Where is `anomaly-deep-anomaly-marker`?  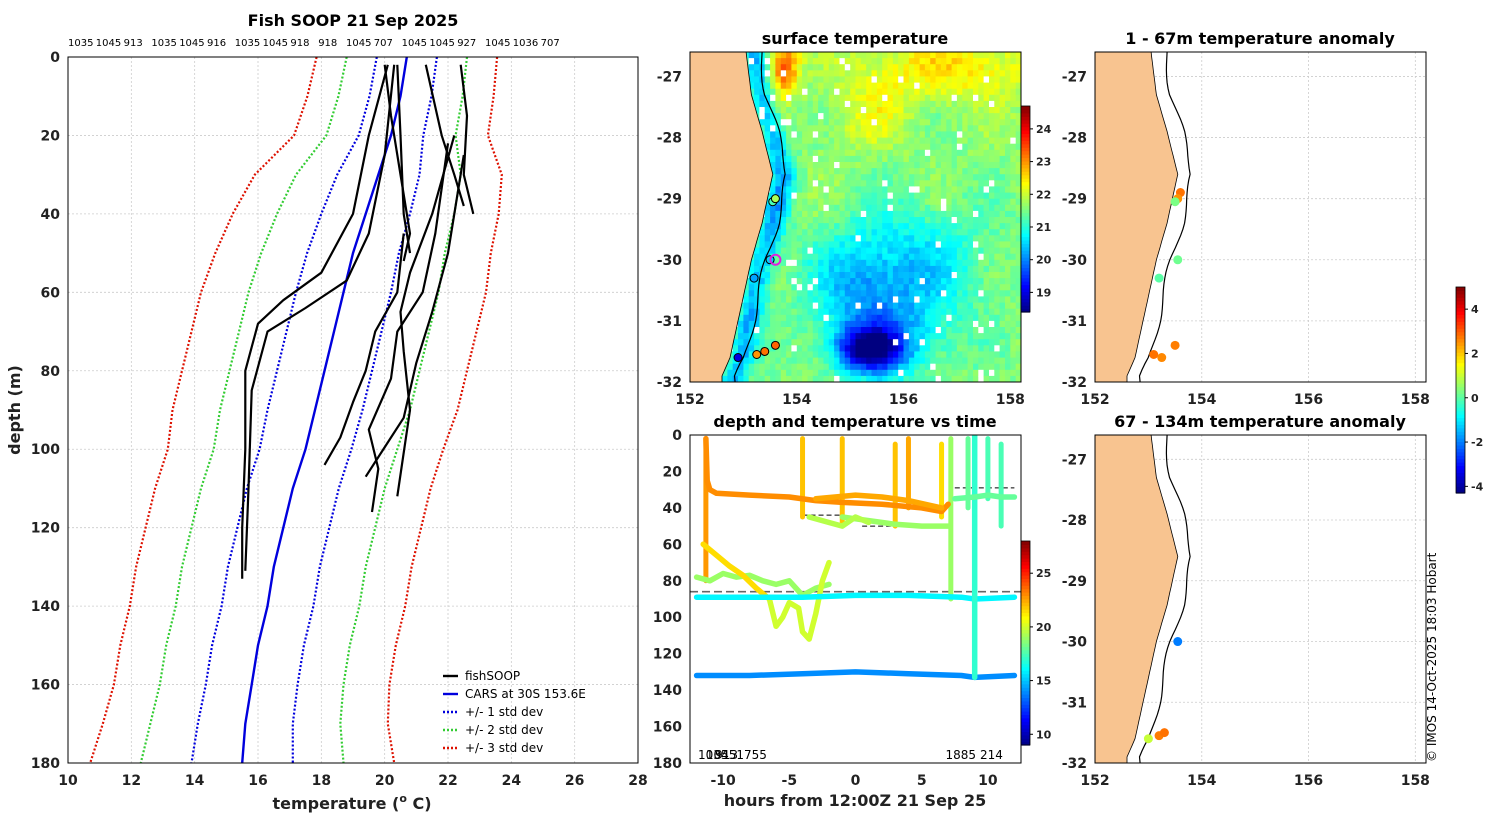
anomaly-deep-anomaly-marker is located at coordinates (1178, 642).